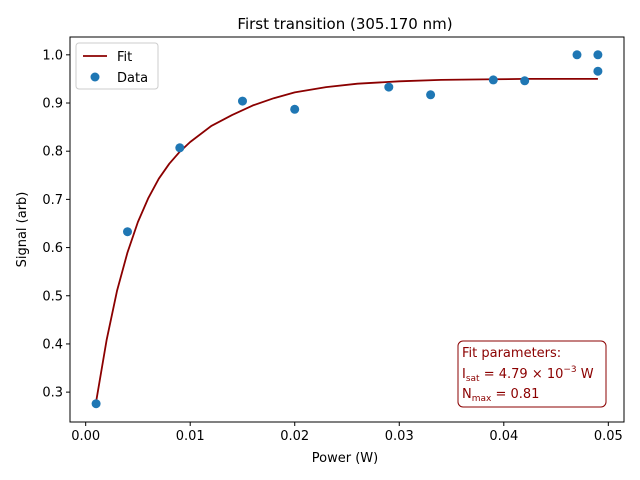 The height and width of the screenshot is (480, 640). I want to click on chart-title: First transition (305.170 nm), so click(344, 24).